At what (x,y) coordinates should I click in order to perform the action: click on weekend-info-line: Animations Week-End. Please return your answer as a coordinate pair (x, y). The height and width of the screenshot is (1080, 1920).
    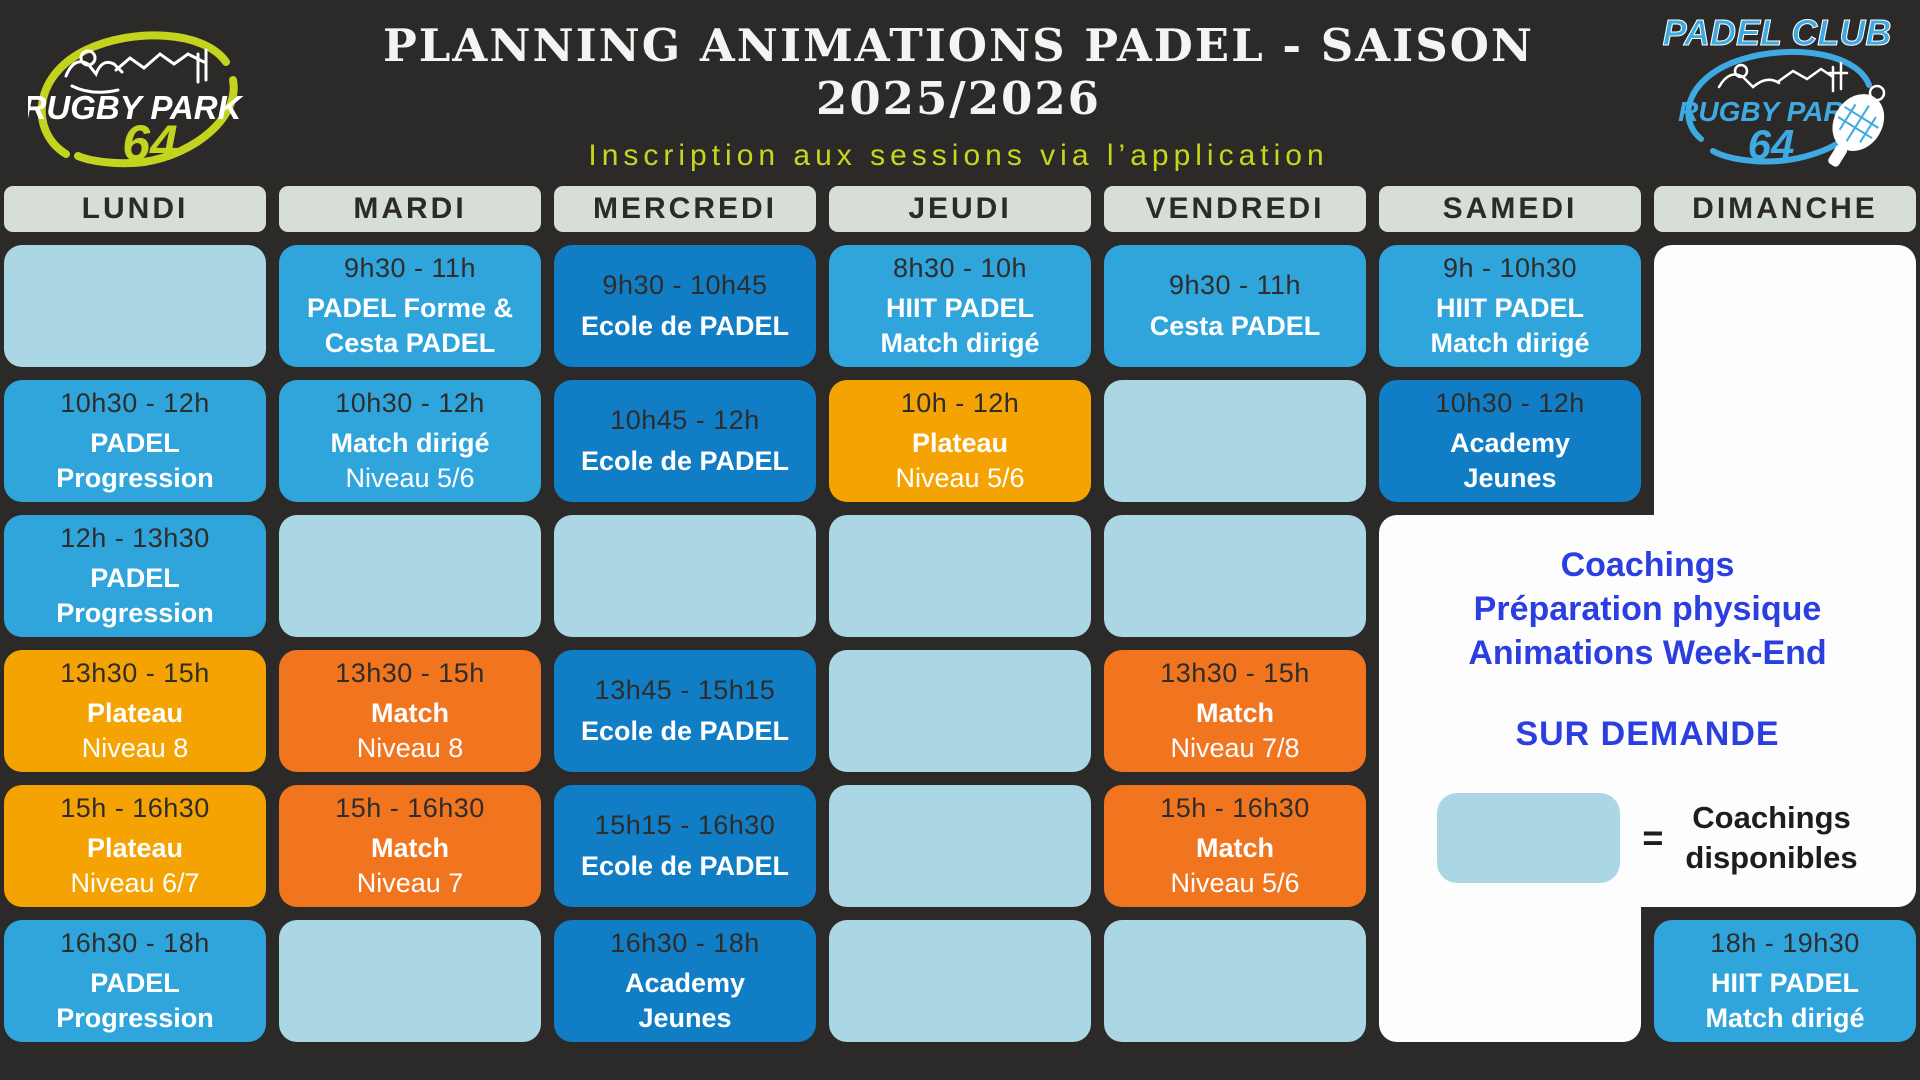
    Looking at the image, I should click on (1647, 653).